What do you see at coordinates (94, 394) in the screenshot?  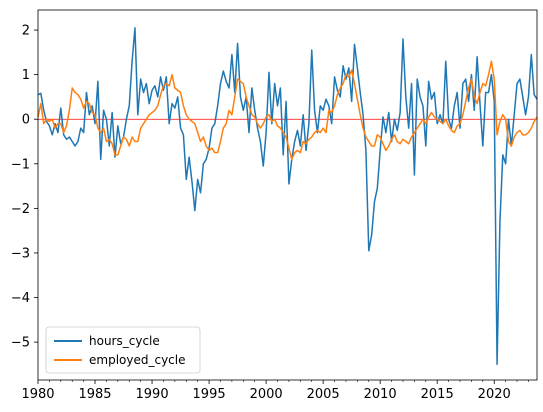 I see `x-tick-label: 1985` at bounding box center [94, 394].